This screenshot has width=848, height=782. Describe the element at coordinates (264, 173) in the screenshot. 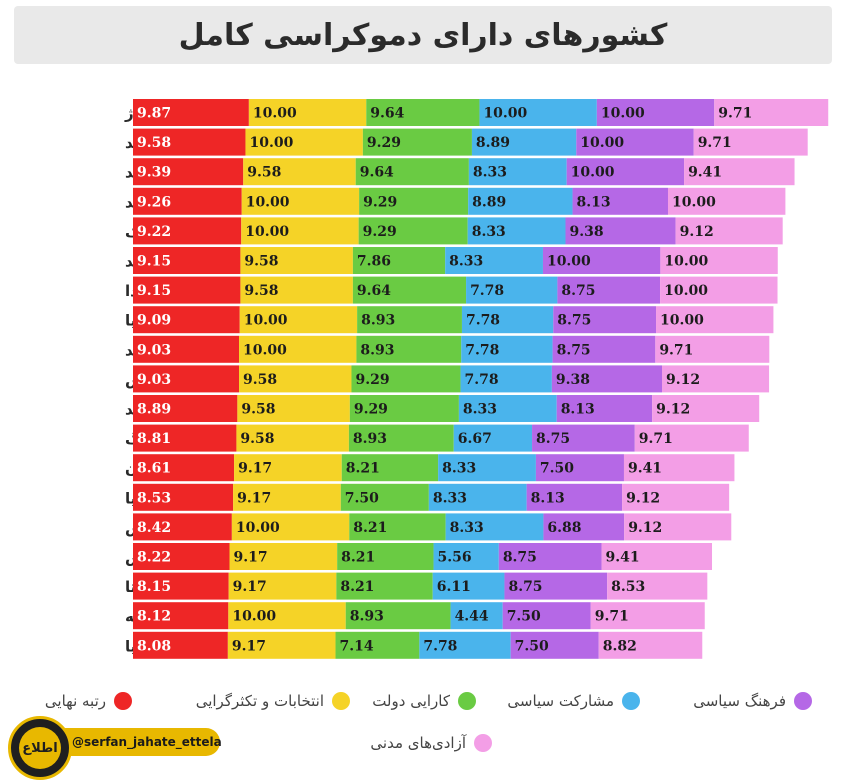

I see `data-label-electoral: 9.58` at that location.